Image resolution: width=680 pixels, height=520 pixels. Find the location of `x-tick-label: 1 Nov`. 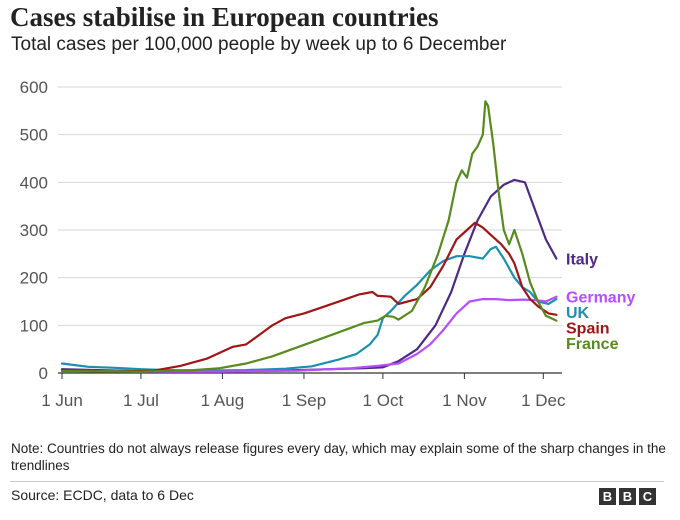

x-tick-label: 1 Nov is located at coordinates (464, 400).